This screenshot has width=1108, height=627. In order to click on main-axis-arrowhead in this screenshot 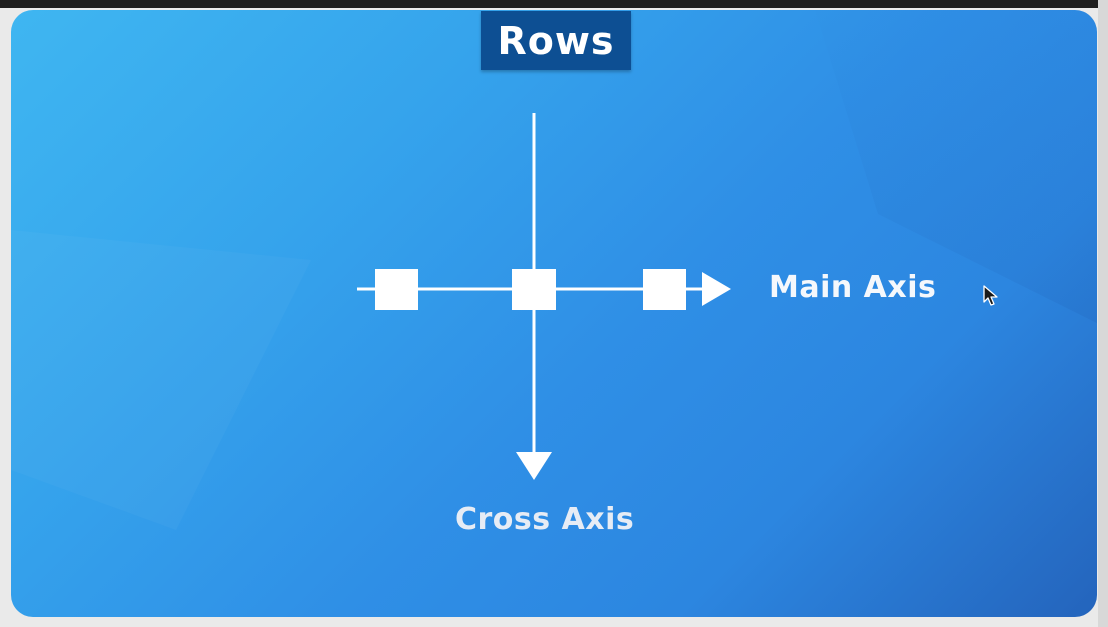, I will do `click(716, 289)`.